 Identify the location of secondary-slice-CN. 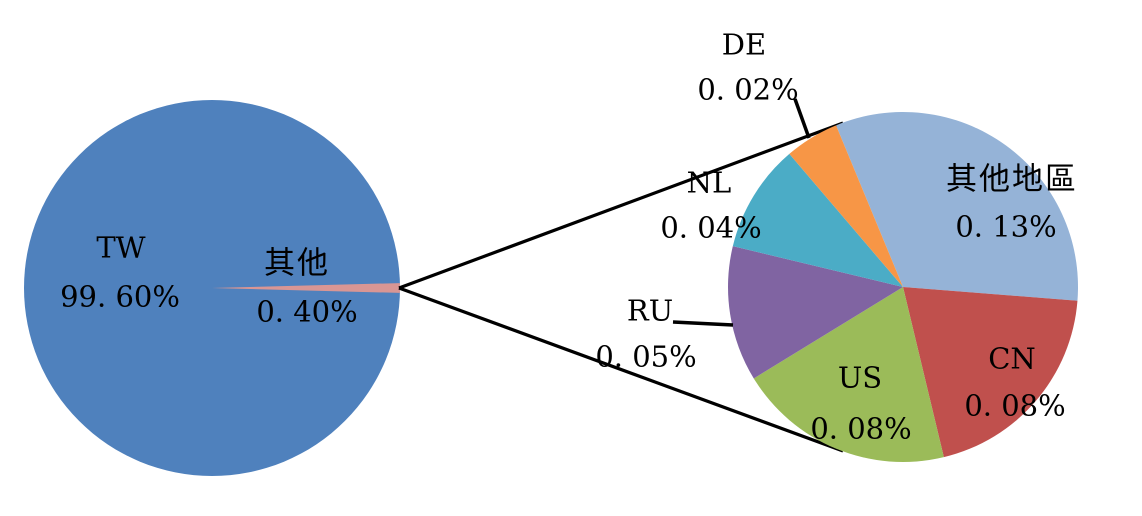
(990, 372).